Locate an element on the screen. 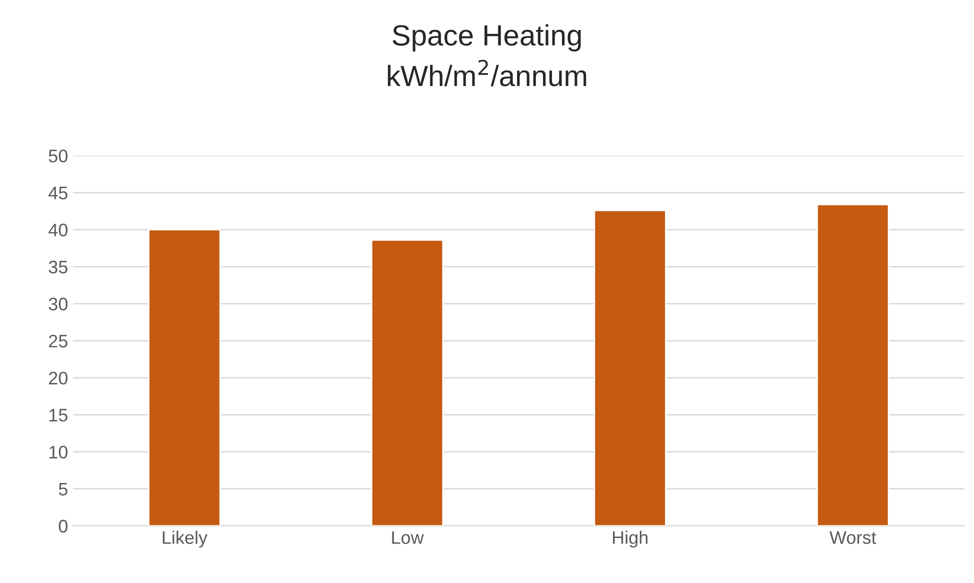  chart-subtitle: kWh/m$^{2}$/annum is located at coordinates (487, 73).